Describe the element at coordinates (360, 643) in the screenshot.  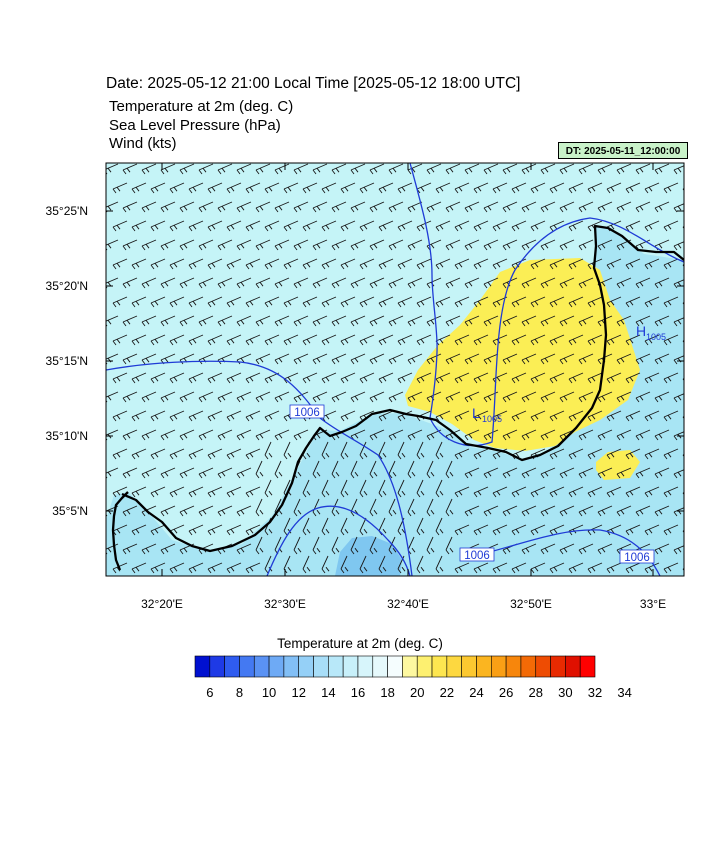
I see `colorbar-title: Temperature at 2m (deg. C)` at that location.